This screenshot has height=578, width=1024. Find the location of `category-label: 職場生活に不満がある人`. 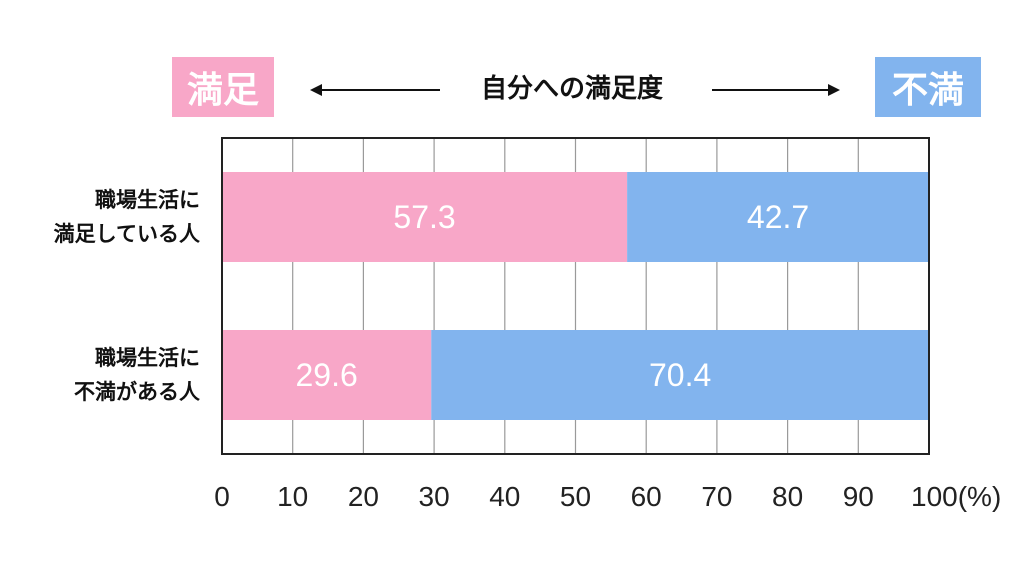

category-label: 職場生活に不満がある人 is located at coordinates (137, 375).